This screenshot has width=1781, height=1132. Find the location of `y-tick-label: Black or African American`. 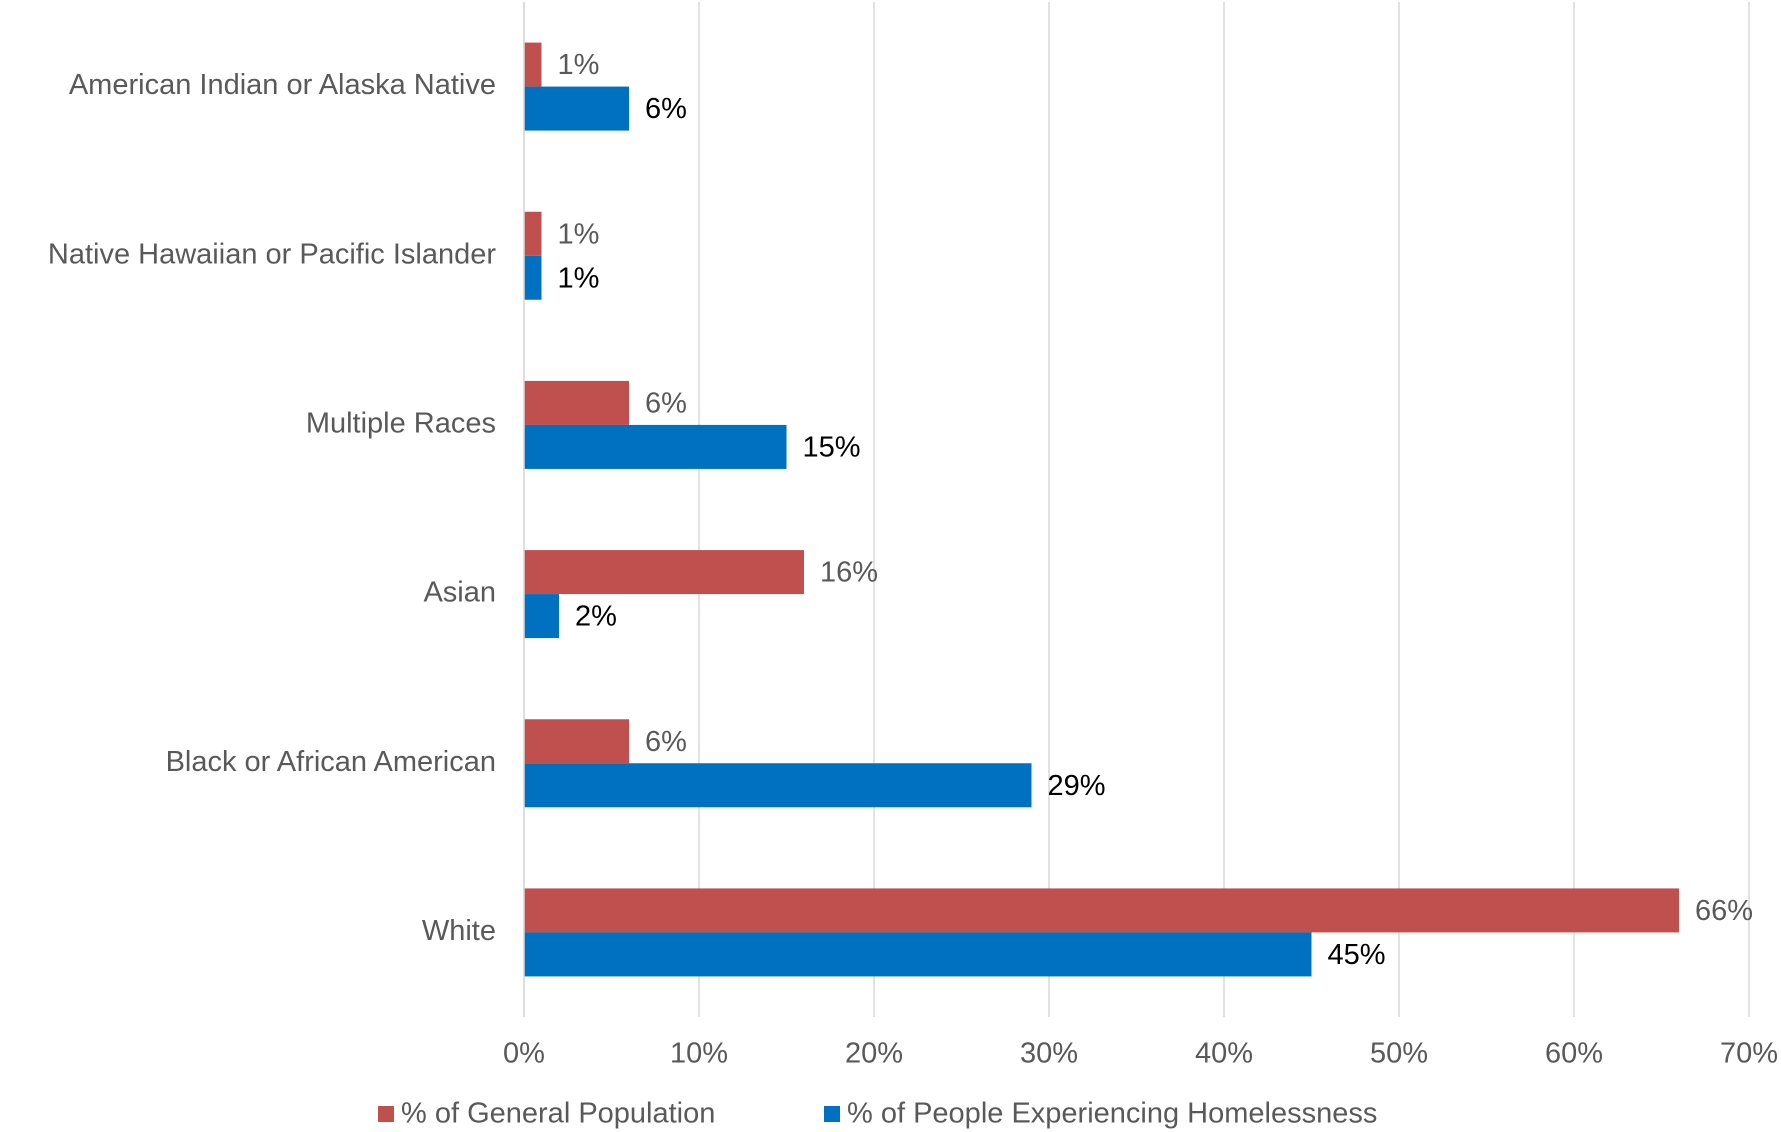

y-tick-label: Black or African American is located at coordinates (331, 762).